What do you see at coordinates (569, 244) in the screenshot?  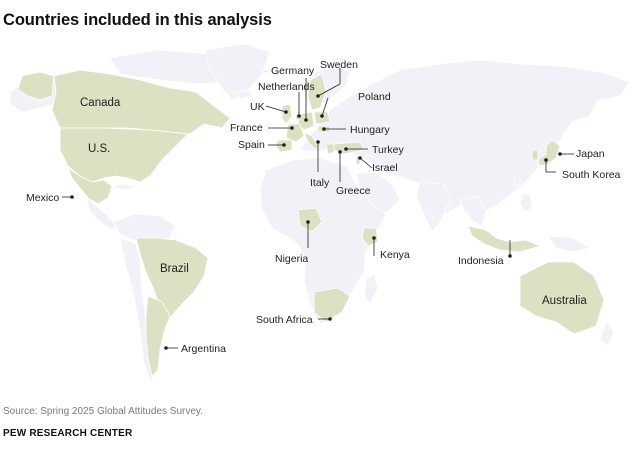 I see `land-new-guinea` at bounding box center [569, 244].